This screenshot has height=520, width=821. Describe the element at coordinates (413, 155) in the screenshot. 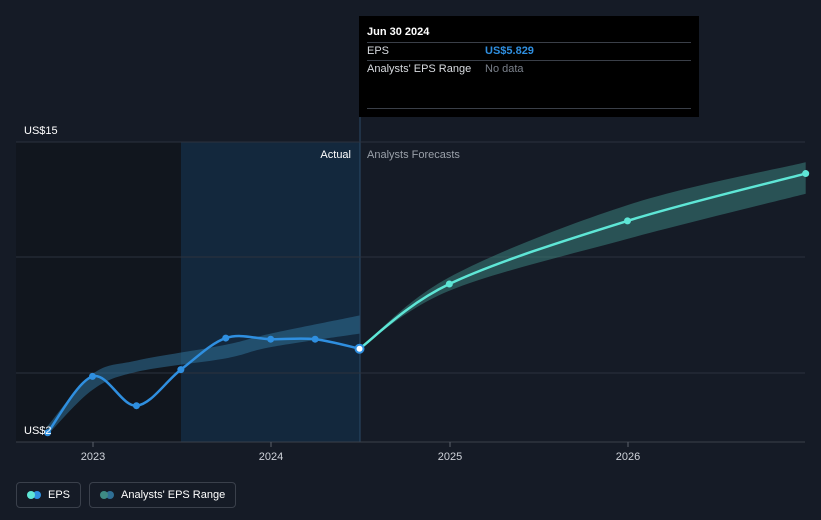

I see `forecast-region-label: Analysts Forecasts` at that location.